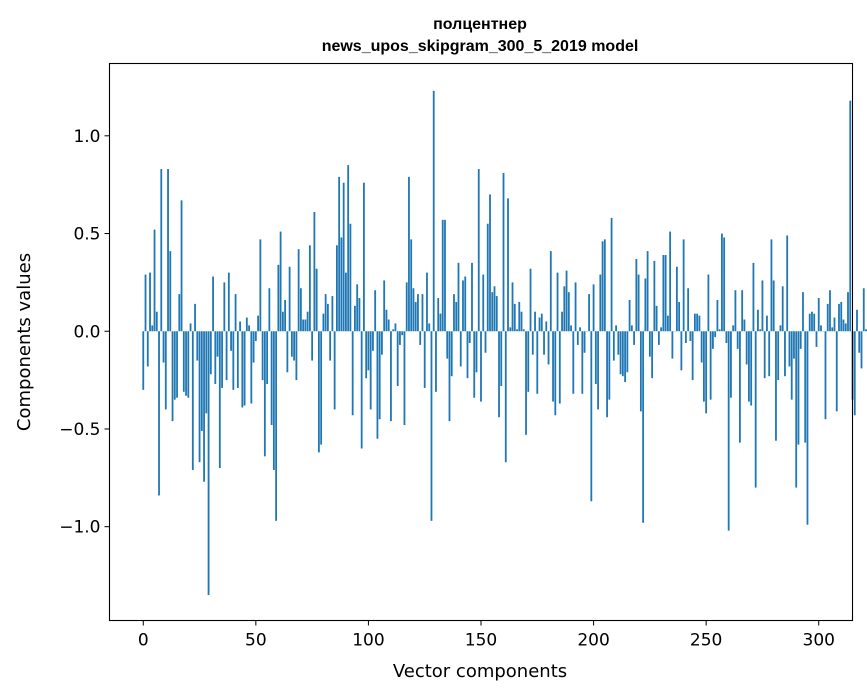  I want to click on y-tick-label: 0.5, so click(86, 235).